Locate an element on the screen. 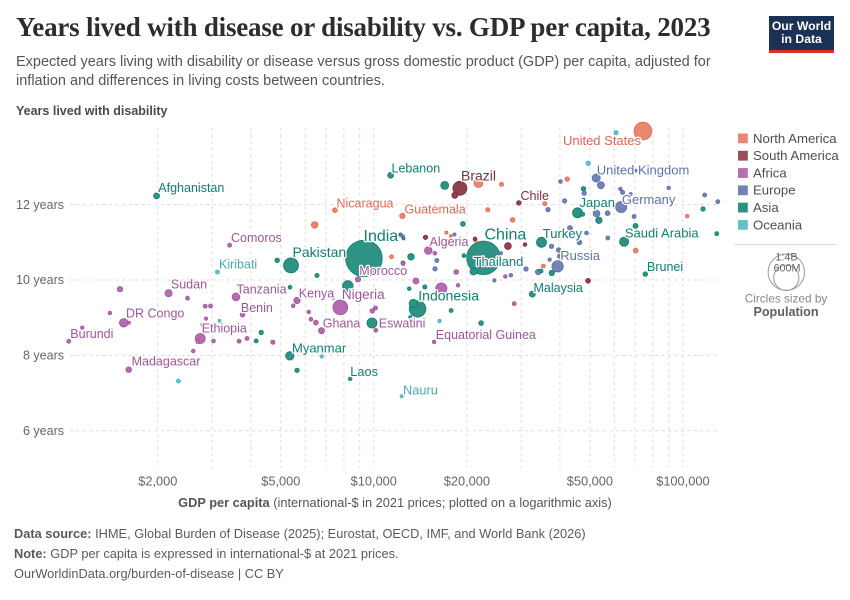 The height and width of the screenshot is (600, 850). svg-text: Indonesia is located at coordinates (448, 296).